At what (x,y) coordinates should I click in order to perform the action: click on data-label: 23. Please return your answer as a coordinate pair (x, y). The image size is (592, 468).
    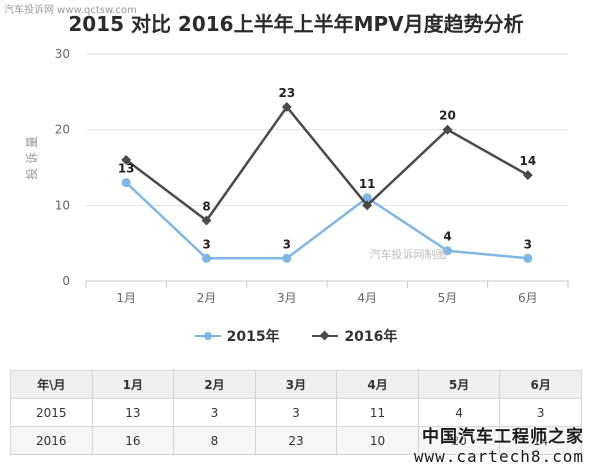
    Looking at the image, I should click on (286, 93).